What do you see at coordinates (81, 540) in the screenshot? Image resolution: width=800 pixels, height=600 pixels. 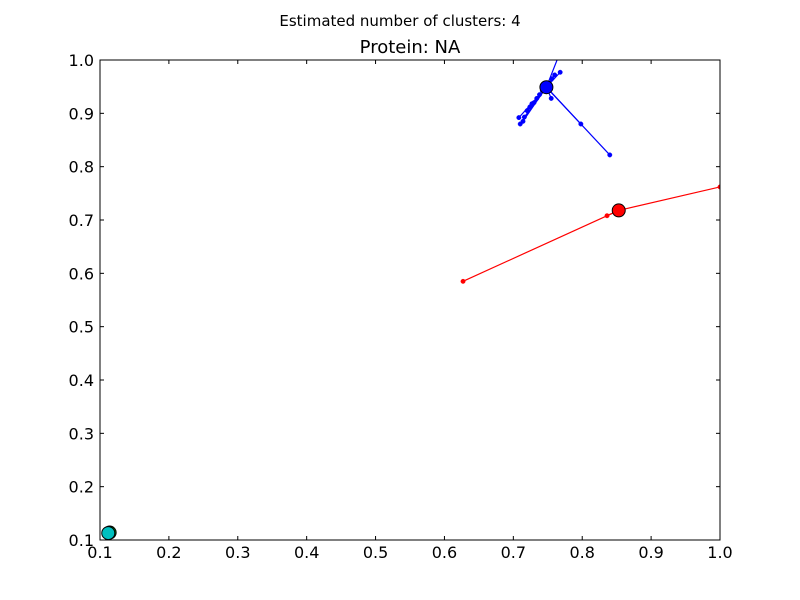 I see `y-tick-label: 0.1` at bounding box center [81, 540].